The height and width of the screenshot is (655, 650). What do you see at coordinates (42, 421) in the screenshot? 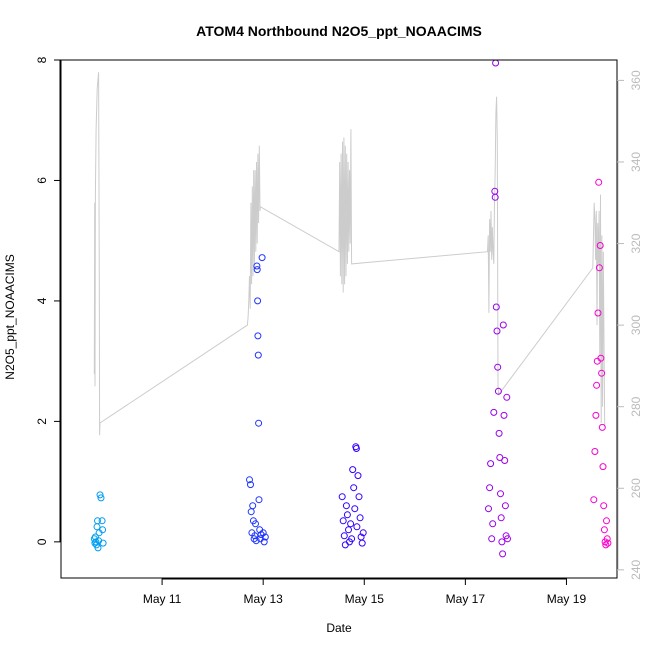
I see `y-tick-label: 2` at bounding box center [42, 421].